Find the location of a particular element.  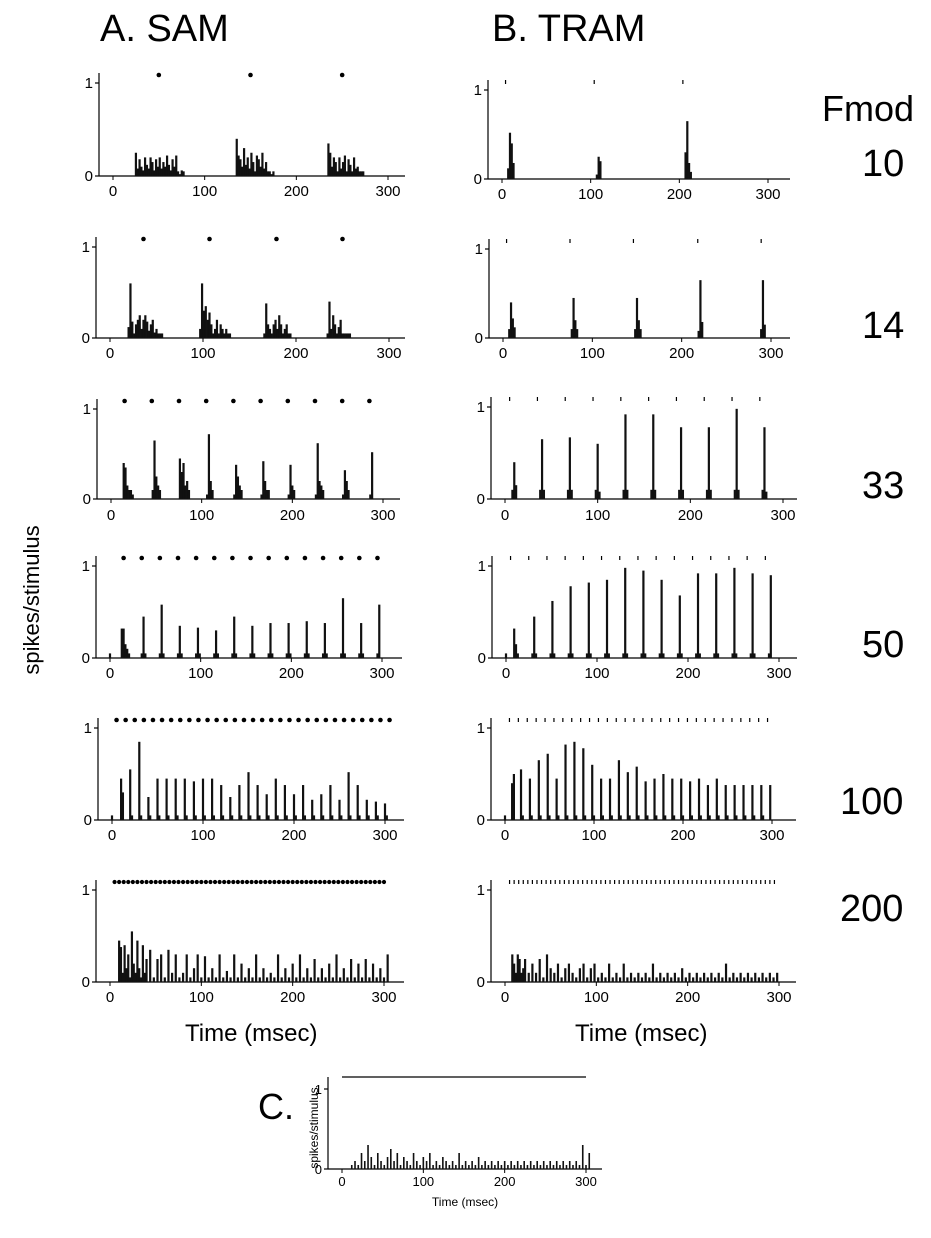

y-tick-label-sam-14-0: 0 is located at coordinates (86, 338).